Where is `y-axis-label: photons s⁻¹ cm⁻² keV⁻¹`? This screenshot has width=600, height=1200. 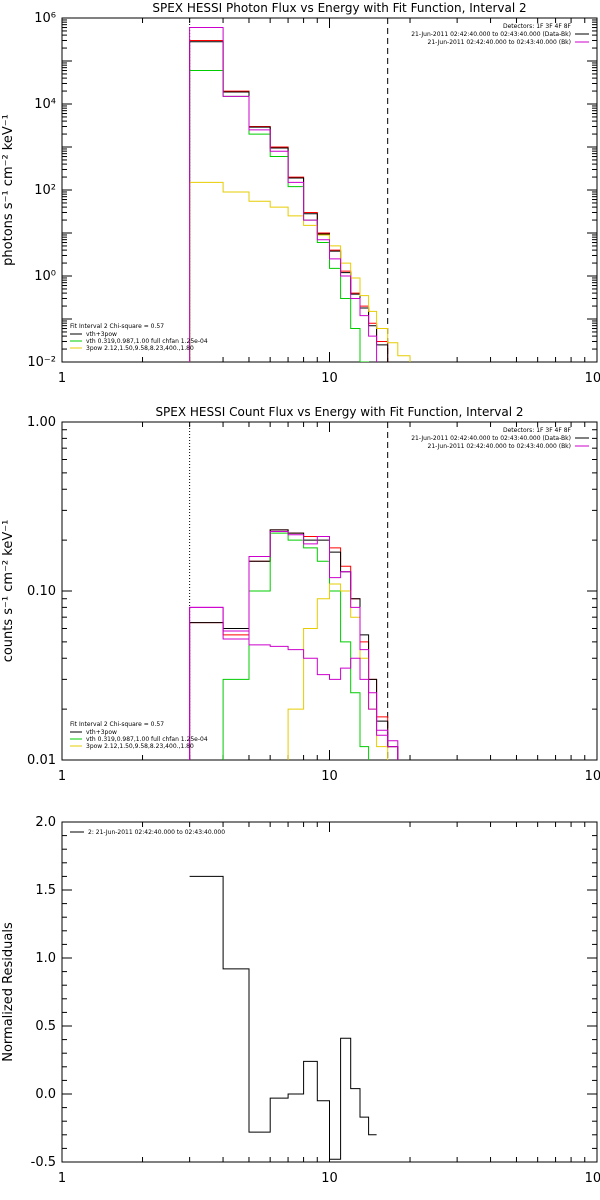
y-axis-label: photons s⁻¹ cm⁻² keV⁻¹ is located at coordinates (8, 190).